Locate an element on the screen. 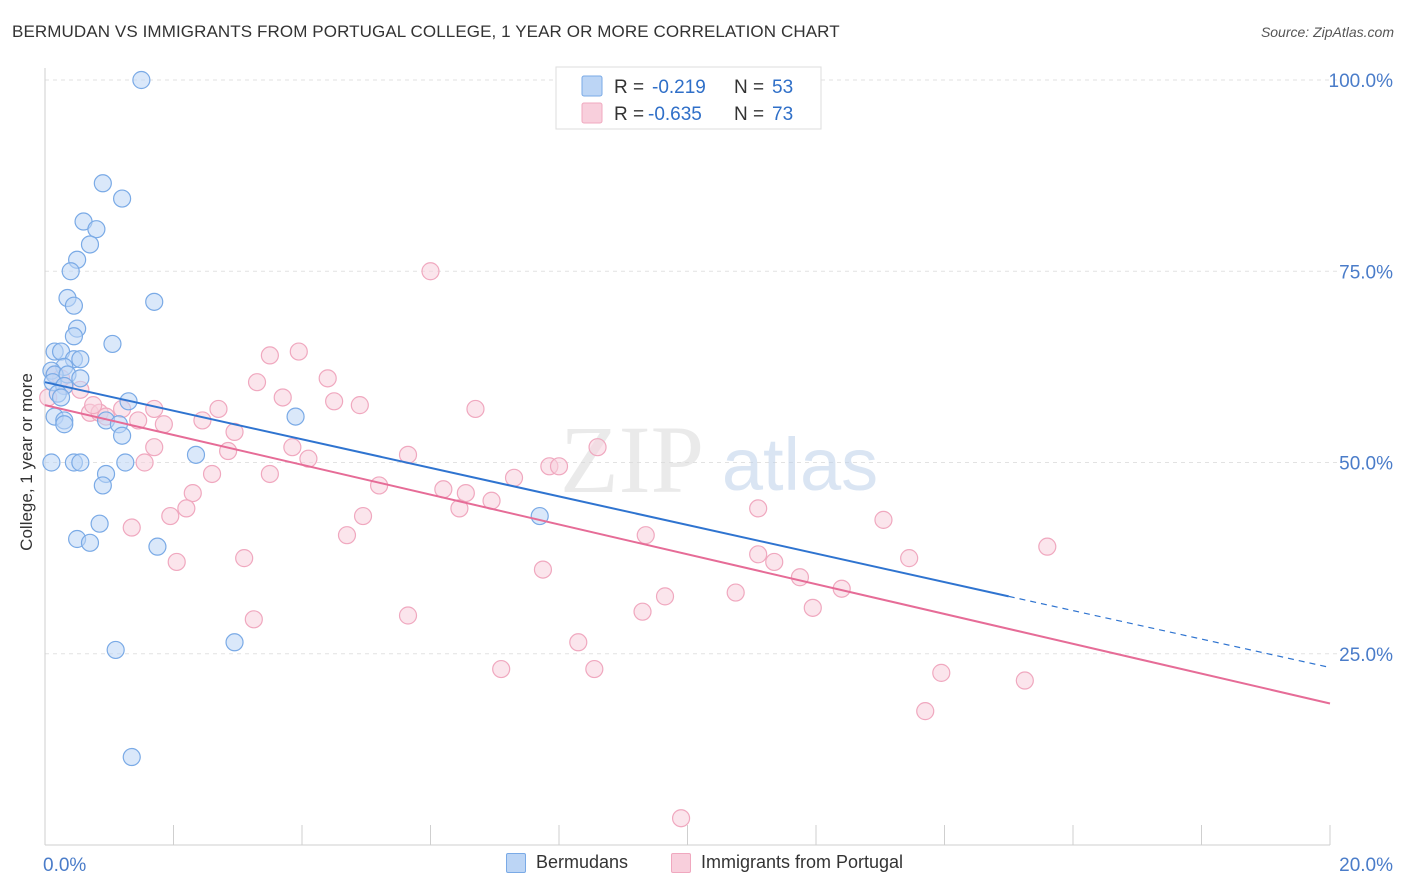 The height and width of the screenshot is (892, 1406). y-axis-label: College, 1 year or more is located at coordinates (26, 462).